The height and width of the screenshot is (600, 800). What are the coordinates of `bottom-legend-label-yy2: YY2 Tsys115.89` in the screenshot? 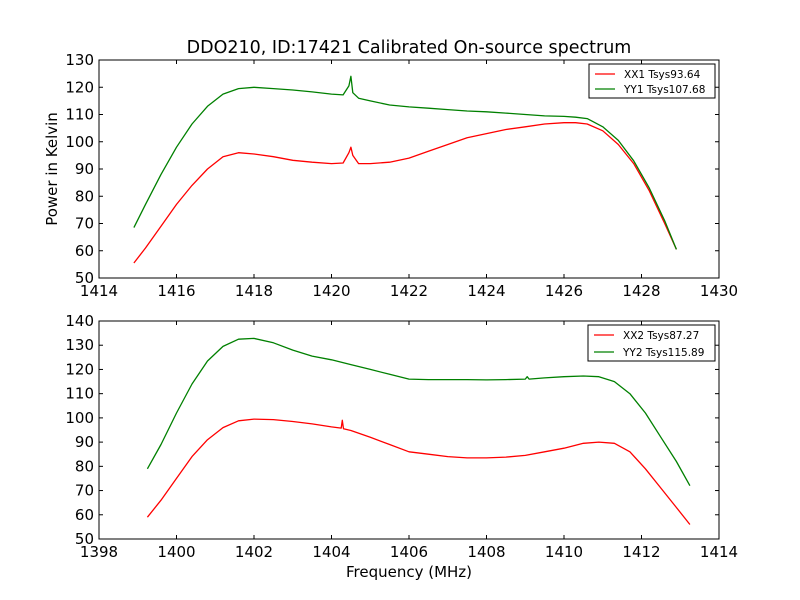 It's located at (663, 353).